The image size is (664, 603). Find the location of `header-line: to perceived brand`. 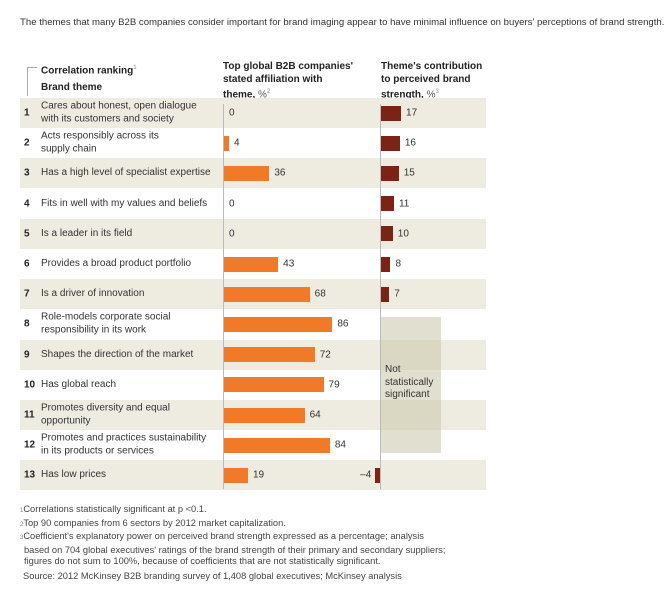

header-line: to perceived brand is located at coordinates (426, 79).